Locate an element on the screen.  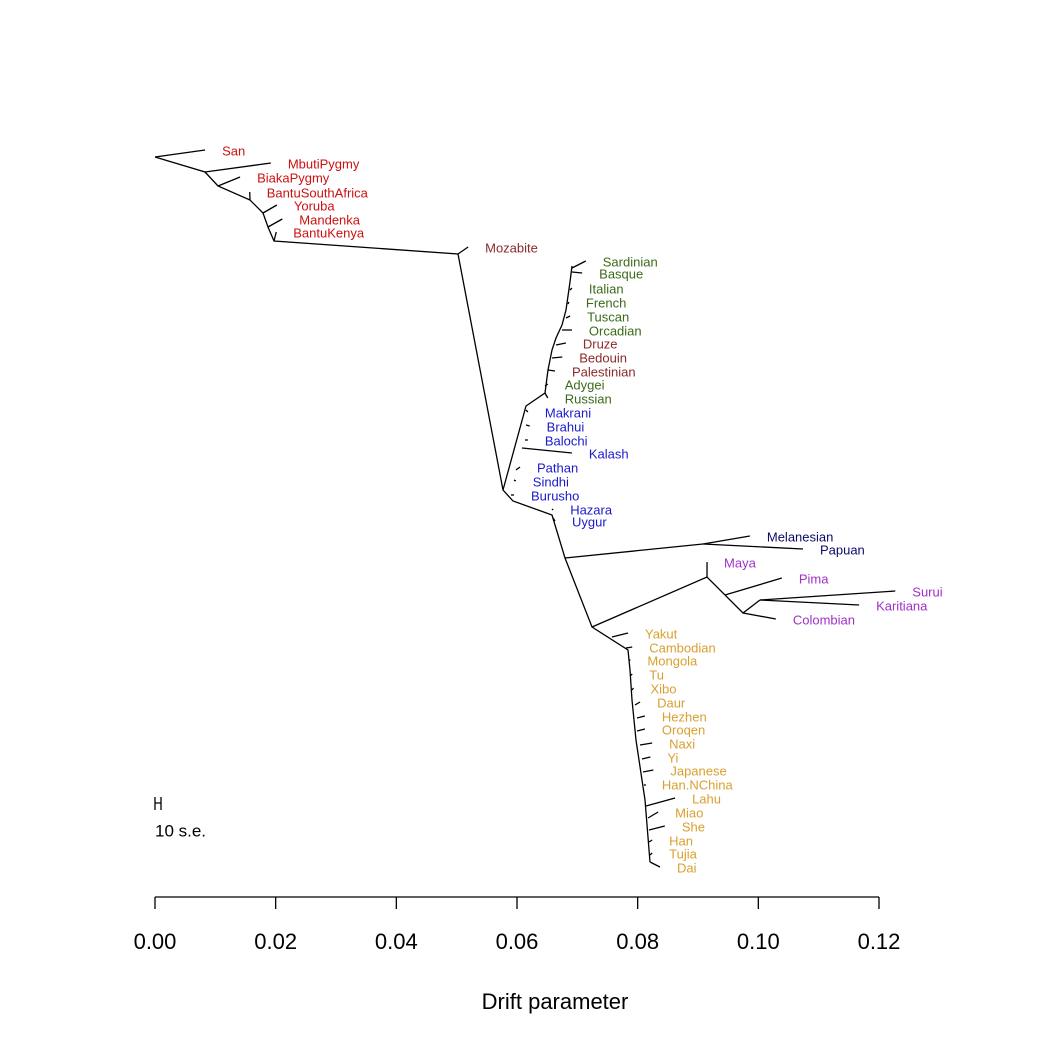
x-tick-label: 0.04 is located at coordinates (396, 941).